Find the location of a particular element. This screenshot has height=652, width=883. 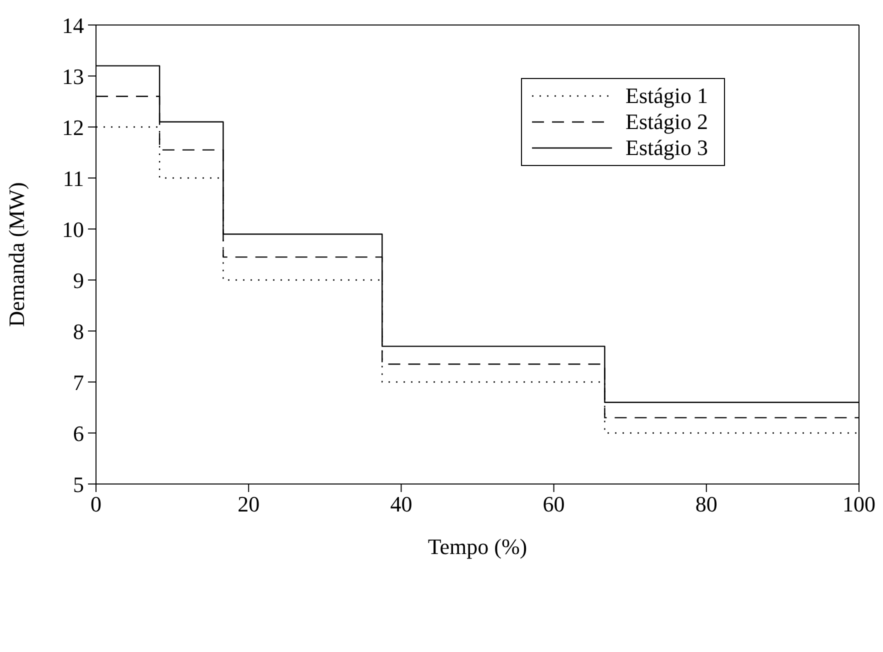

legend-label: Estágio 2 is located at coordinates (667, 122).